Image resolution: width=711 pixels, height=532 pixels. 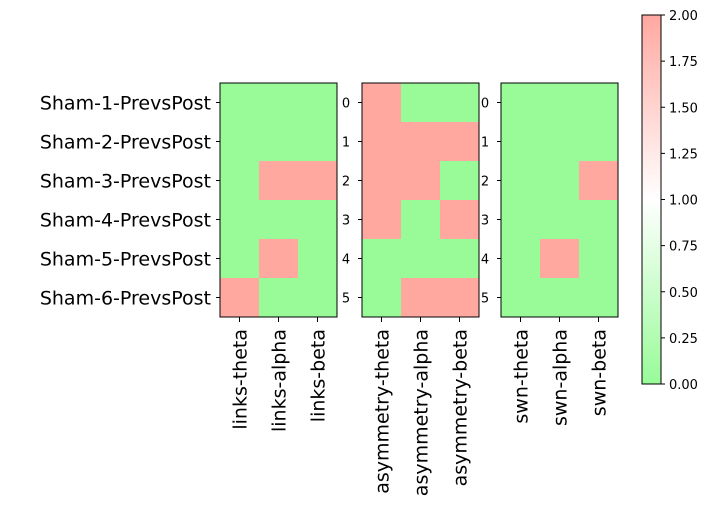 What do you see at coordinates (600, 372) in the screenshot?
I see `x-tick-label: swn-beta` at bounding box center [600, 372].